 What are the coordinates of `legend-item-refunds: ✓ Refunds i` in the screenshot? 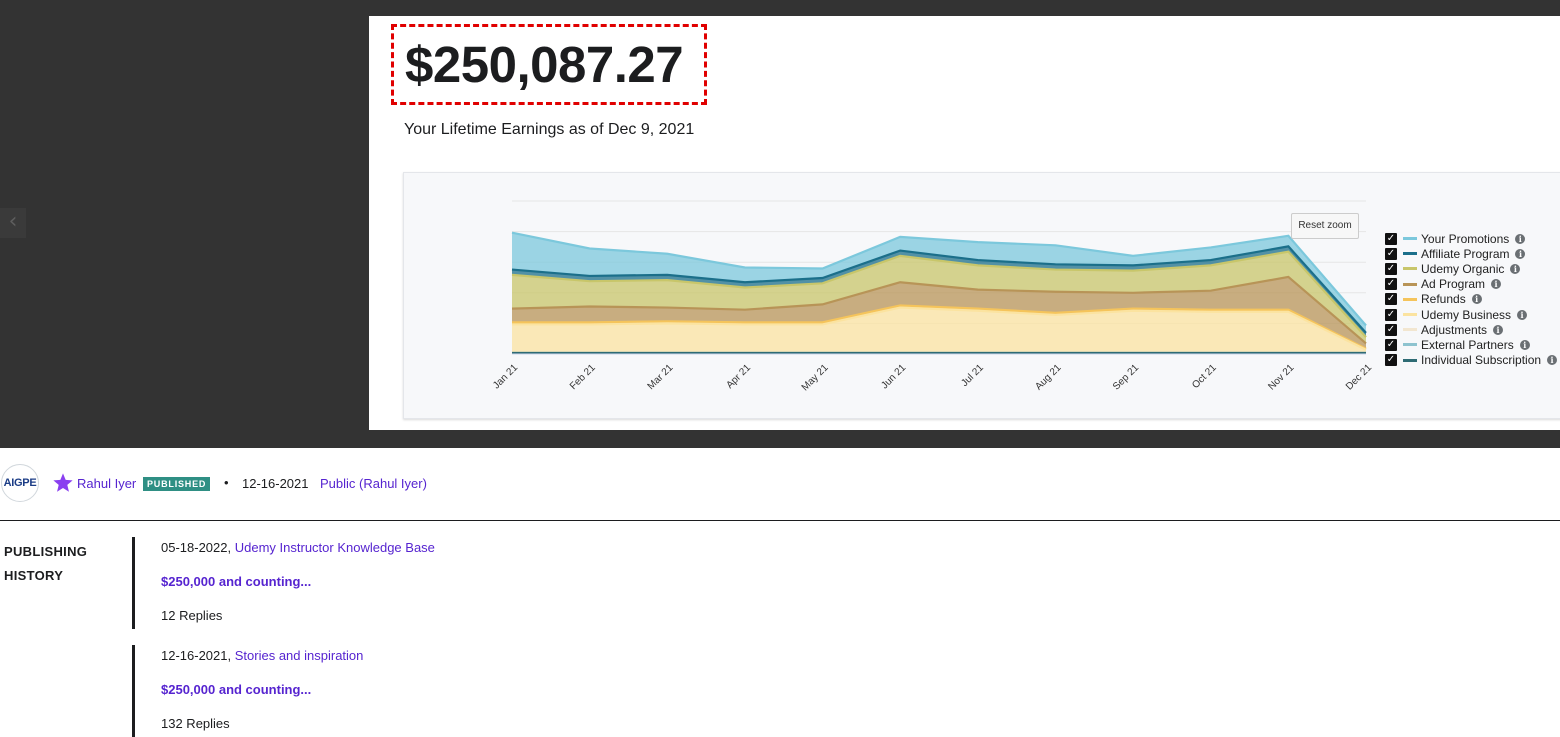 It's located at (1471, 299).